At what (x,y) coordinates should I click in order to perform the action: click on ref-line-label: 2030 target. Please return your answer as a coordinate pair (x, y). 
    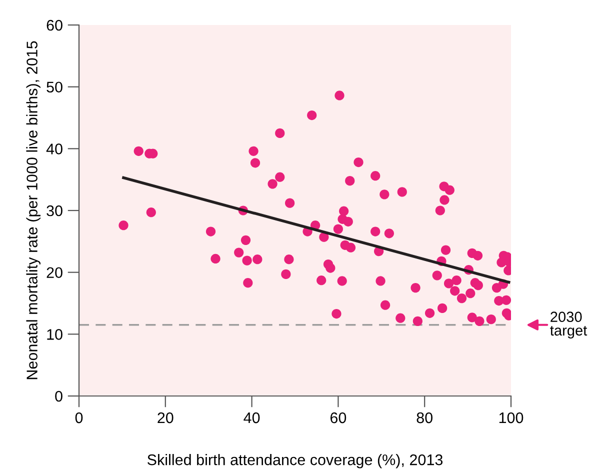
    Looking at the image, I should click on (569, 325).